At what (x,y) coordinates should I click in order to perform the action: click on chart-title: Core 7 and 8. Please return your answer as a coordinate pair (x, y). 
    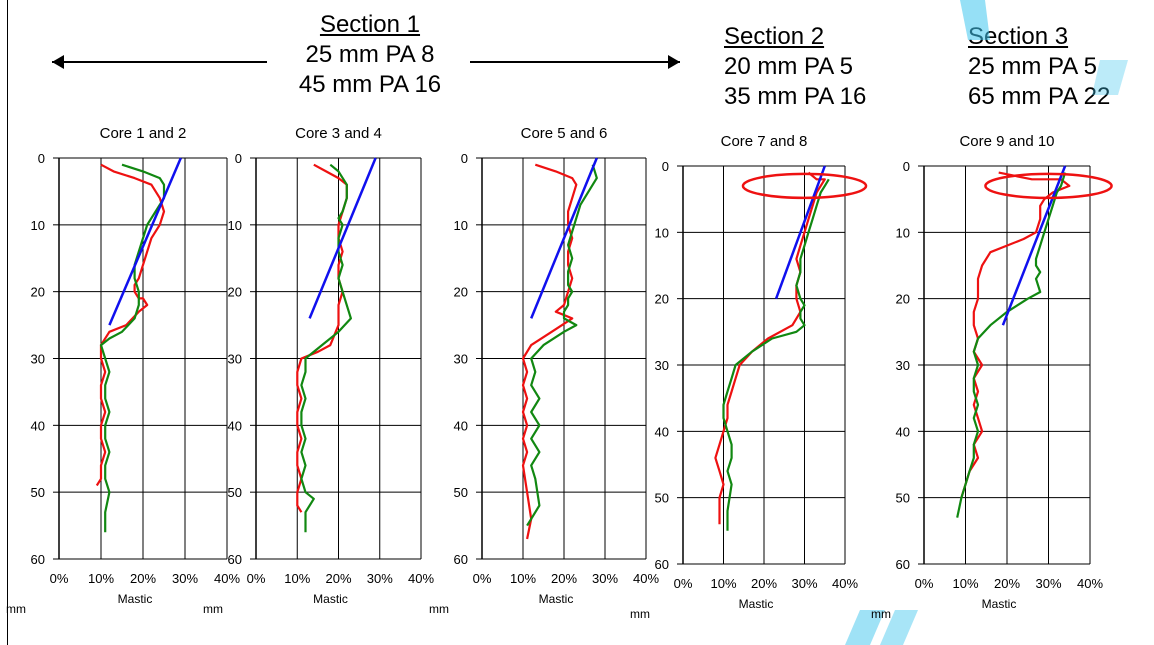
    Looking at the image, I should click on (764, 141).